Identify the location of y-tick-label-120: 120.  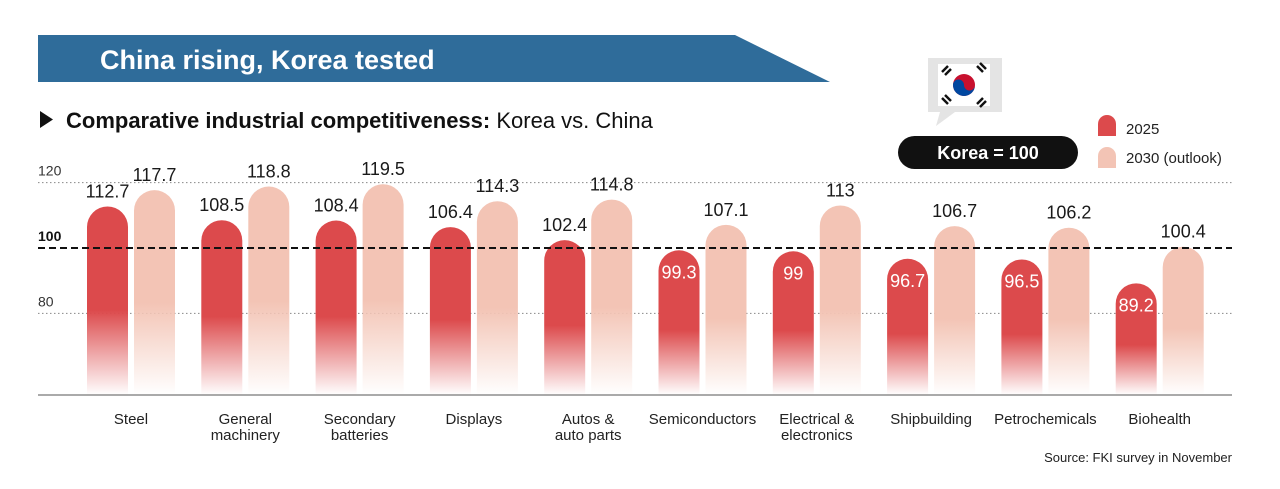
(50, 171).